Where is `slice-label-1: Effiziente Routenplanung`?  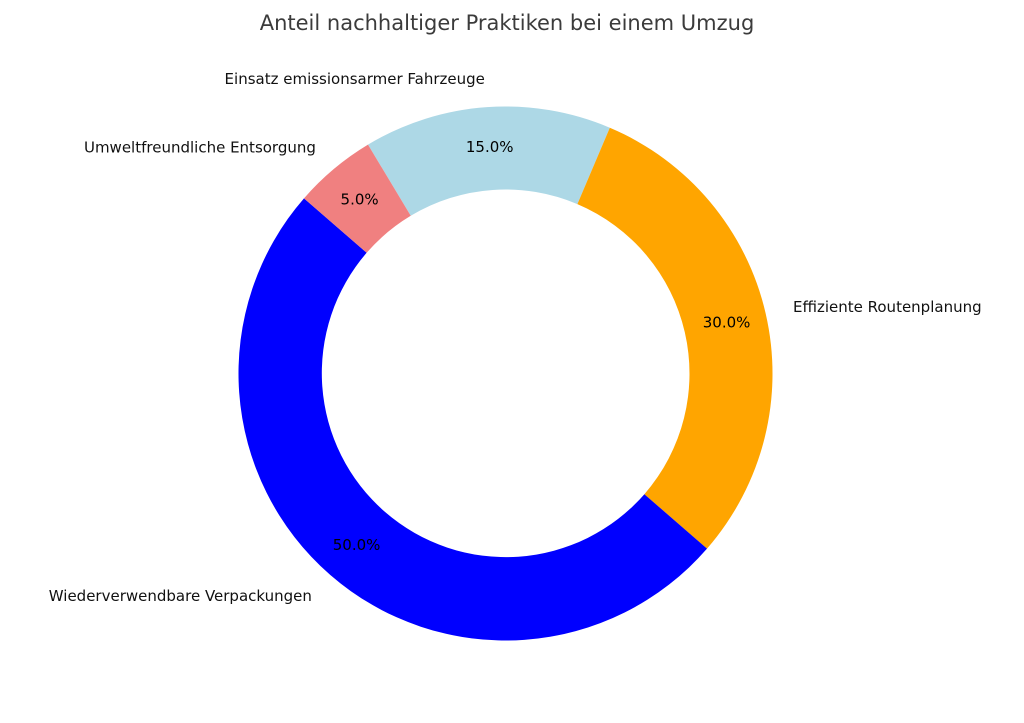
slice-label-1: Effiziente Routenplanung is located at coordinates (887, 307).